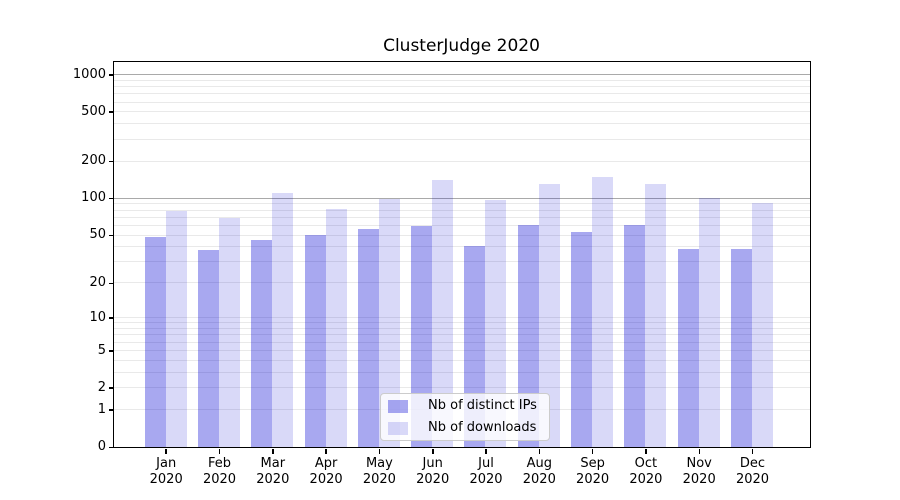 Image resolution: width=900 pixels, height=500 pixels. Describe the element at coordinates (465, 417) in the screenshot. I see `legend: Nb of distinct IPs Nb of downloads` at that location.